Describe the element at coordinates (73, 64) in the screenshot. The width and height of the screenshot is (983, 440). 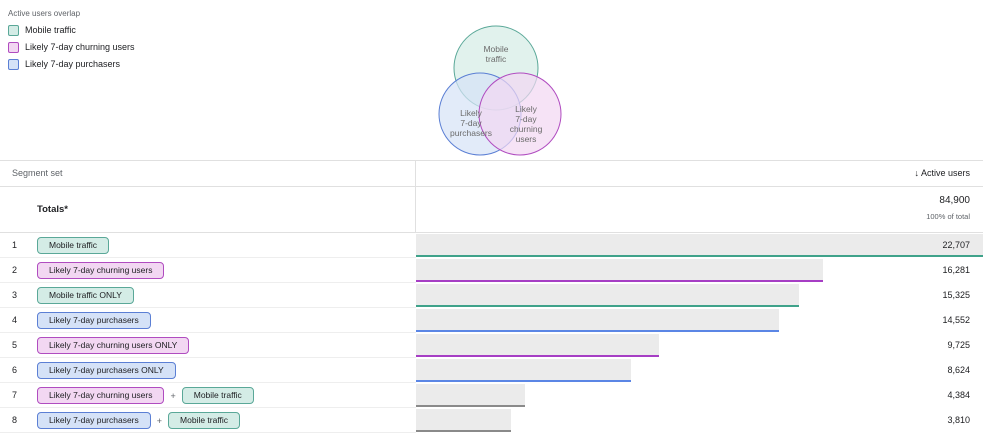
I see `legend-label: Likely 7-day purchasers` at that location.